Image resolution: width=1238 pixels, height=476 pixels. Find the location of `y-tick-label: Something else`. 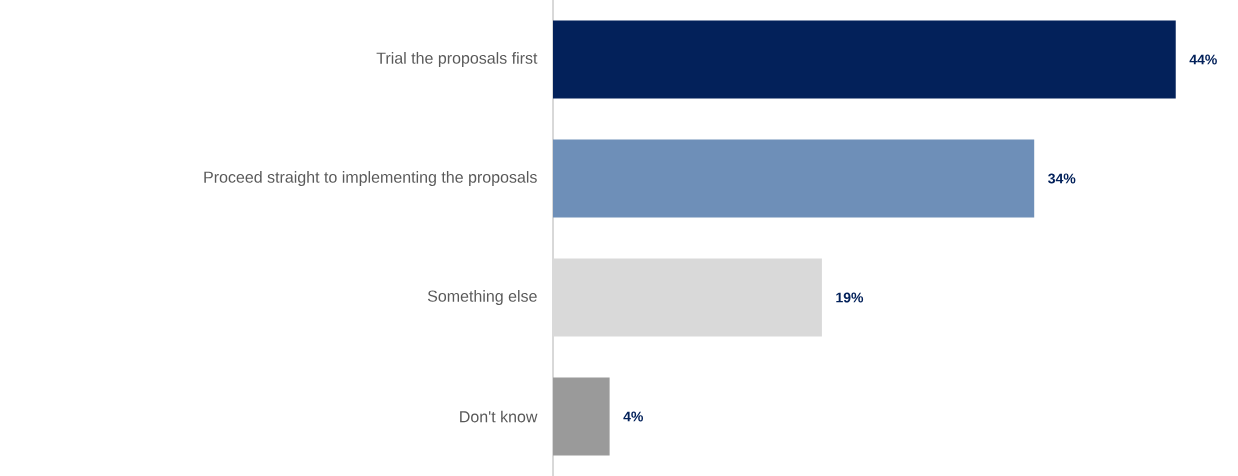

y-tick-label: Something else is located at coordinates (482, 297).